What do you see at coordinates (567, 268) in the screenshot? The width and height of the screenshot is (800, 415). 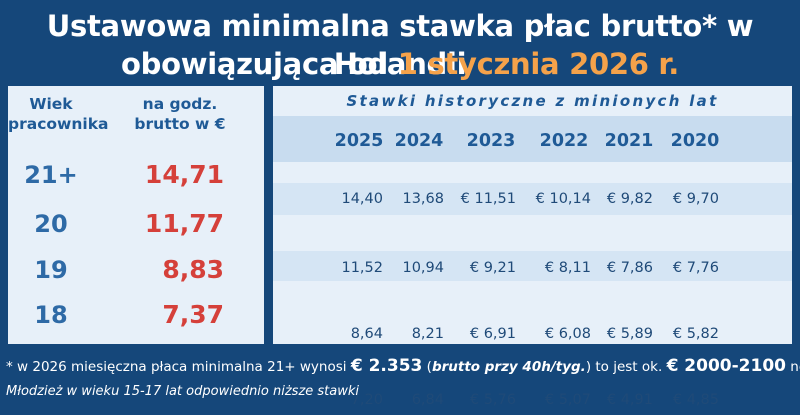 I see `history-cell: € 8,11` at bounding box center [567, 268].